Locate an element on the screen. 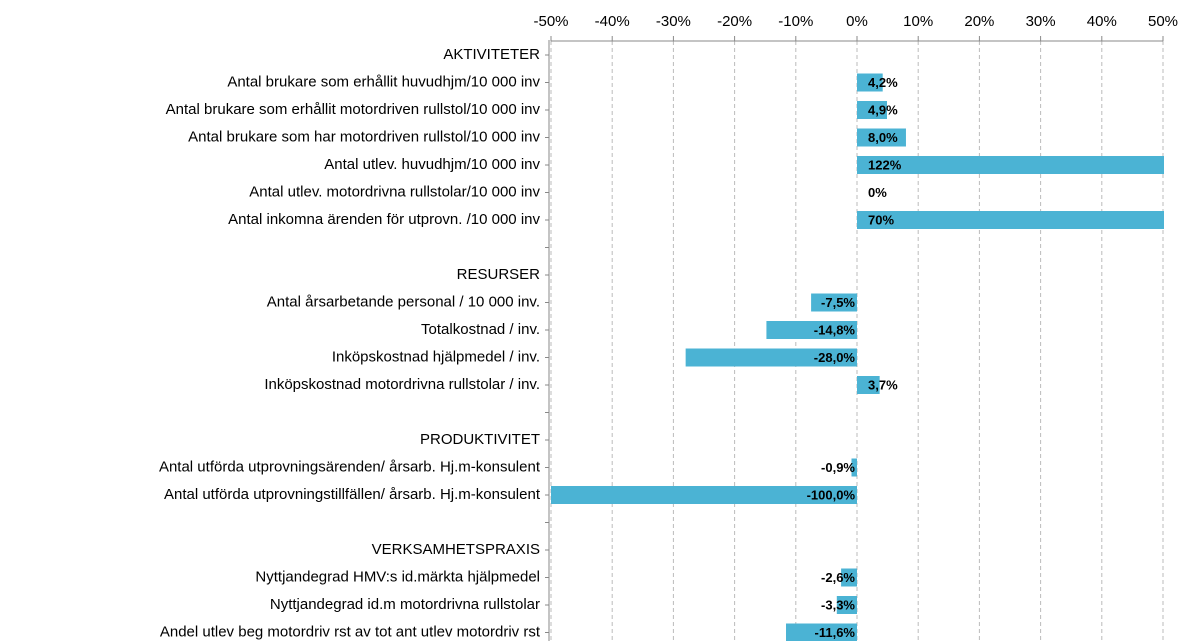  x-tick-label: 10% is located at coordinates (918, 21).